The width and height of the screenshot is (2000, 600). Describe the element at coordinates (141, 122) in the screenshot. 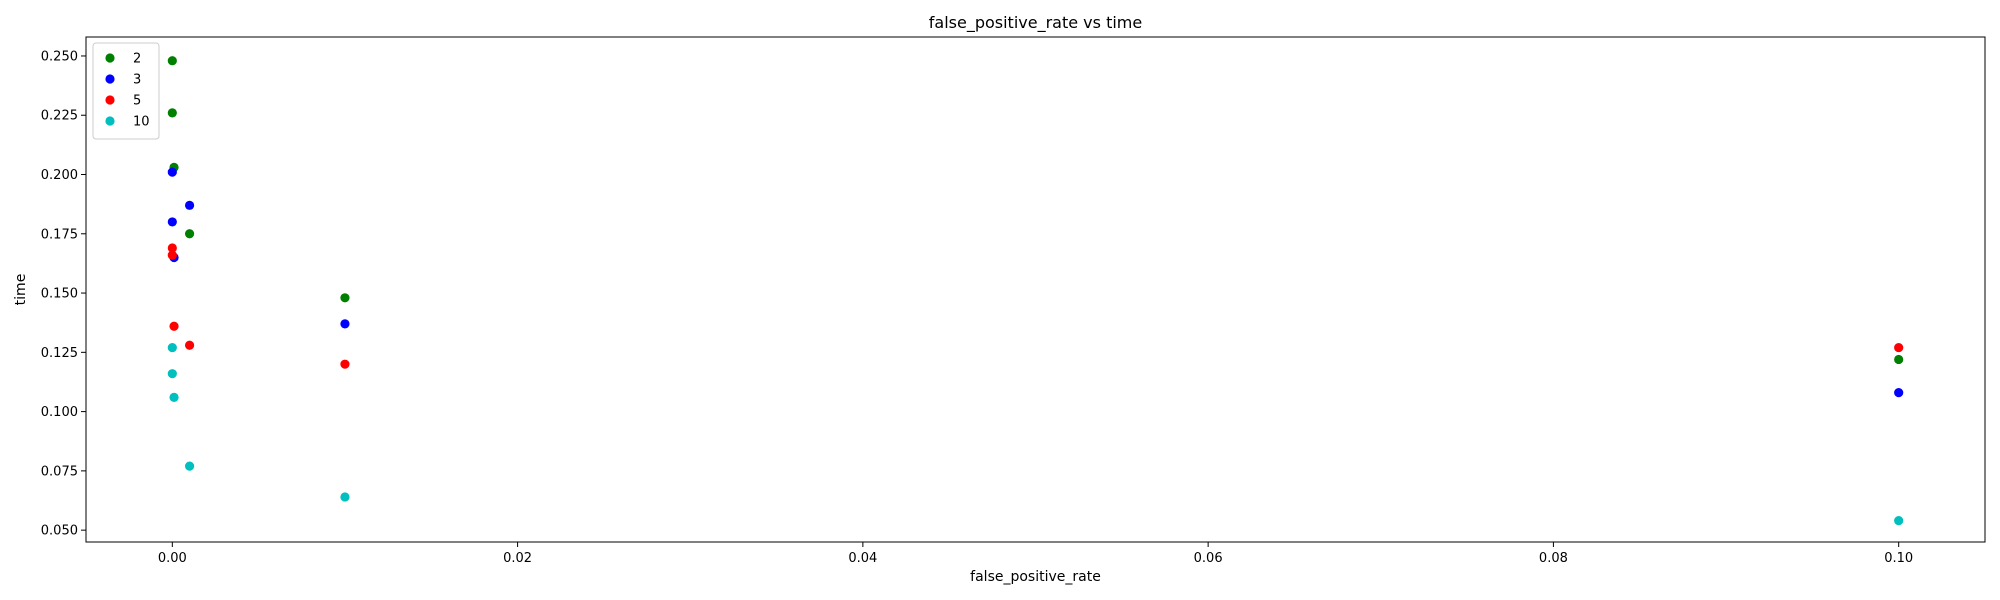

I see `legend-label: 10` at that location.